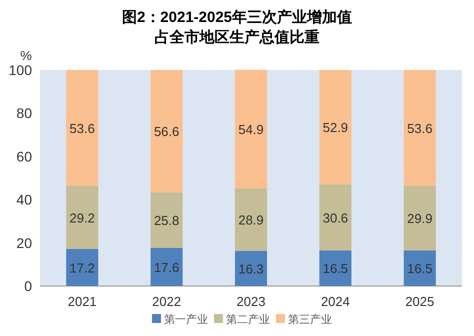 Image resolution: width=474 pixels, height=336 pixels. What do you see at coordinates (24, 200) in the screenshot?
I see `y-tick-label: 40` at bounding box center [24, 200].